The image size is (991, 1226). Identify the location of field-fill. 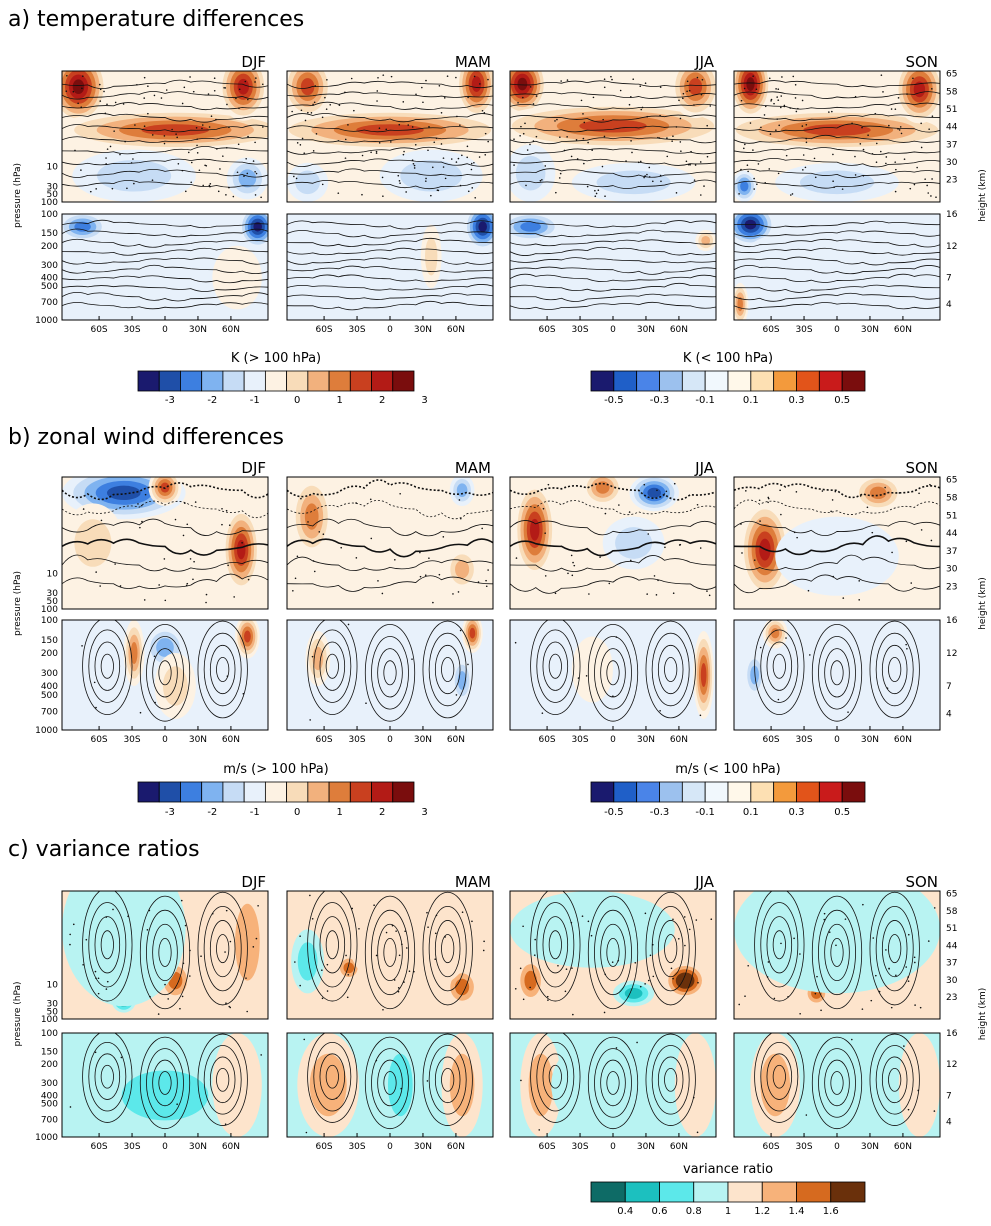
(613, 267).